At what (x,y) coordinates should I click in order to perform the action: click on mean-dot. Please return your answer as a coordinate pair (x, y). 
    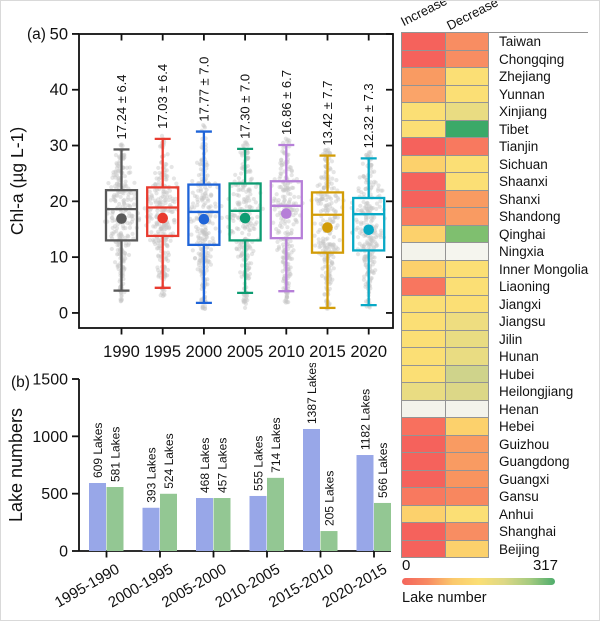
    Looking at the image, I should click on (245, 218).